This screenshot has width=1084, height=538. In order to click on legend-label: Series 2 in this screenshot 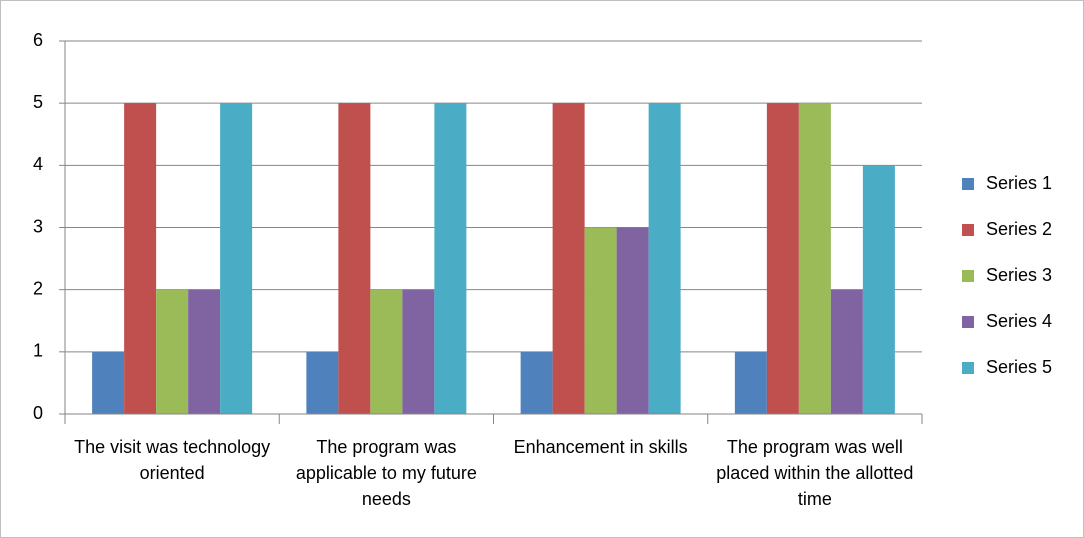, I will do `click(1019, 229)`.